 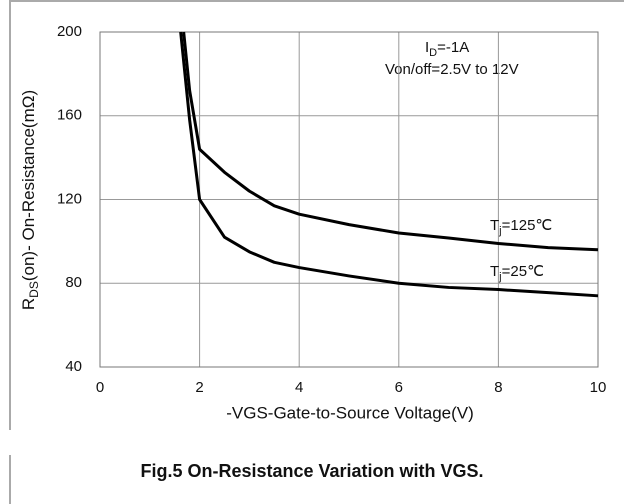 I want to click on y-tick-label: 80, so click(x=73, y=282).